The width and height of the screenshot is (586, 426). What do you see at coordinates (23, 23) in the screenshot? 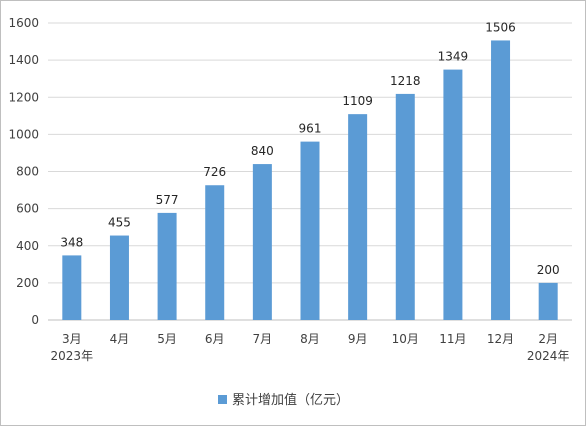
I see `y-tick-label: 1600` at bounding box center [23, 23].